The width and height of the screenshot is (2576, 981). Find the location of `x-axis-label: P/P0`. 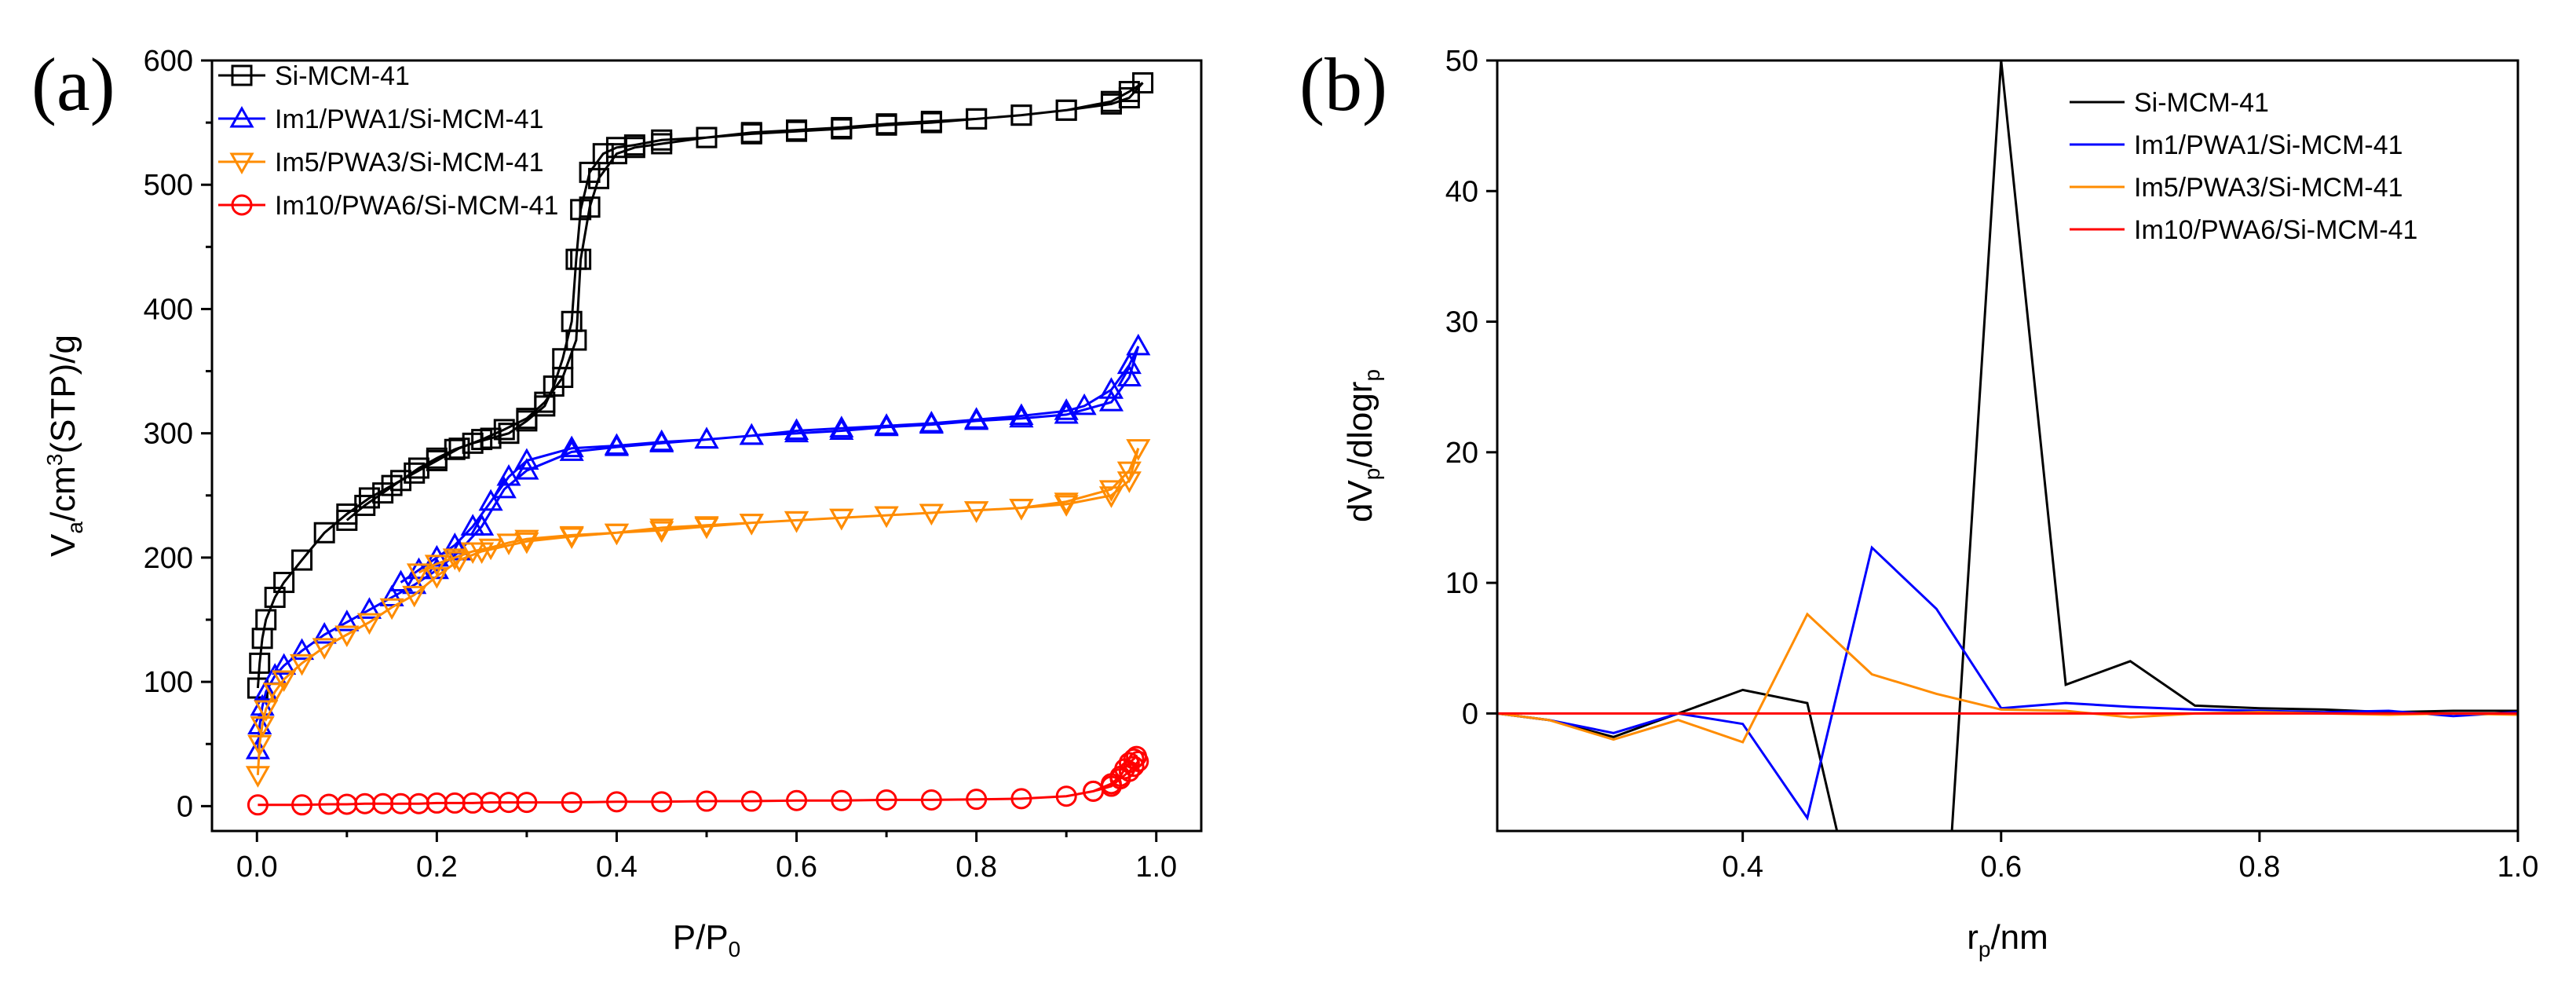

x-axis-label: P/P0 is located at coordinates (707, 940).